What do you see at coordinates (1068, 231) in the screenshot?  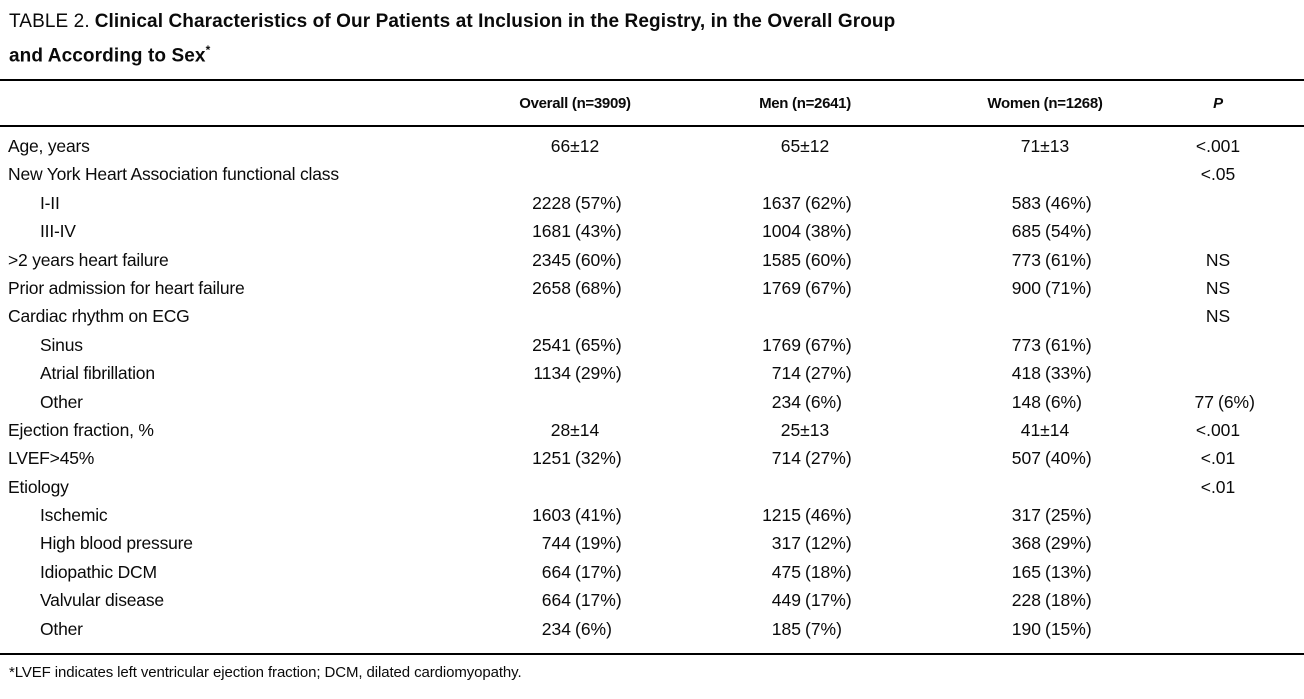 I see `value-percent: (54%)` at bounding box center [1068, 231].